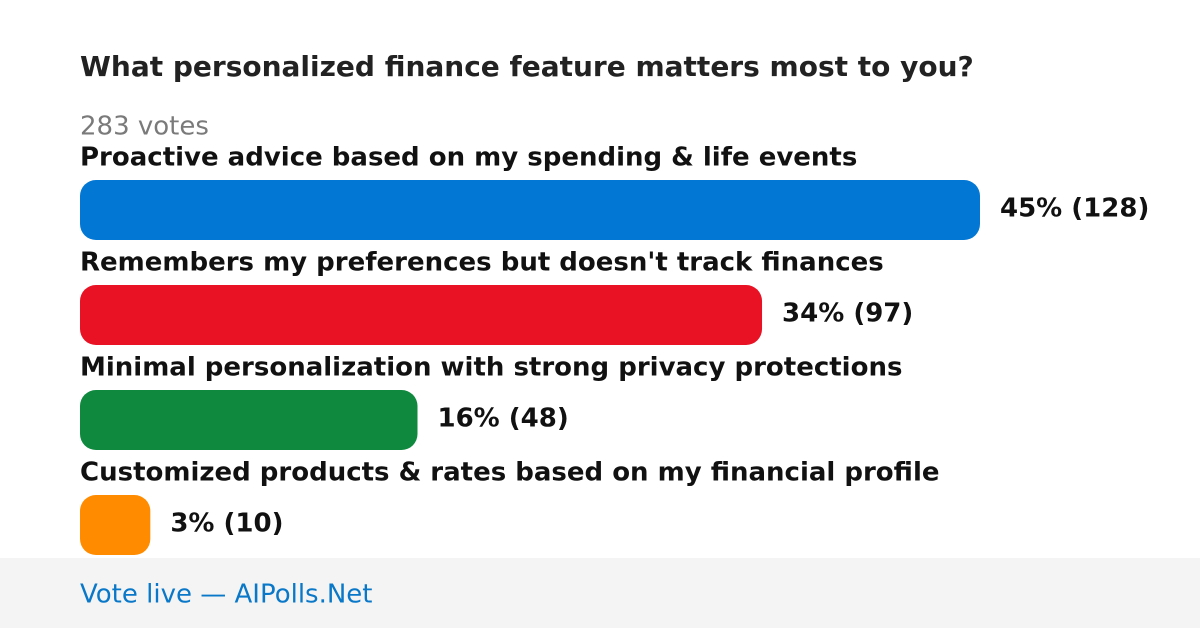 The width and height of the screenshot is (1200, 628). What do you see at coordinates (226, 524) in the screenshot?
I see `value-label: 3% (10)` at bounding box center [226, 524].